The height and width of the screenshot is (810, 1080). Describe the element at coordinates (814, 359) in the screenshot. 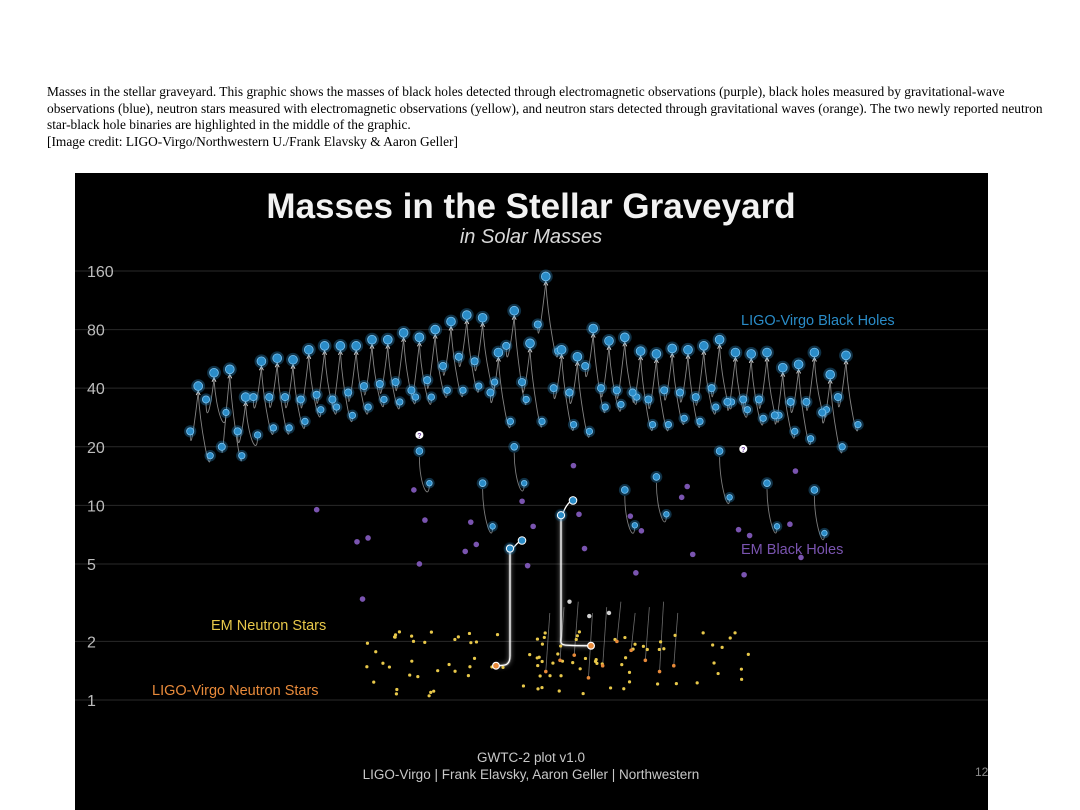

I see `ligo-bh-merger-39-arrow` at that location.